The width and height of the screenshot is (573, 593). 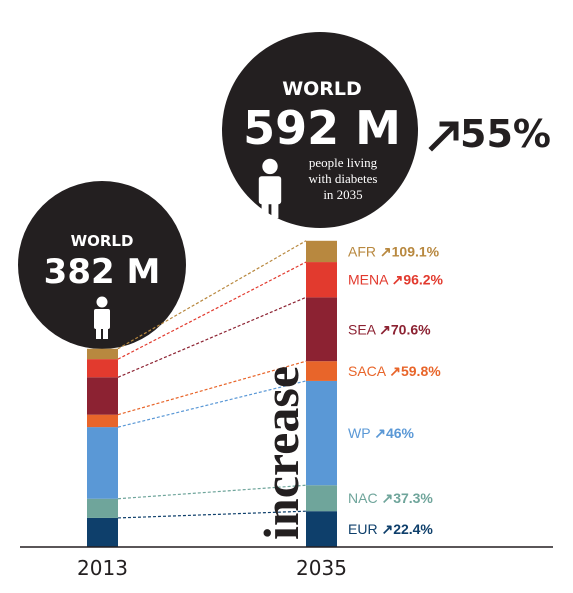 What do you see at coordinates (102, 463) in the screenshot?
I see `bar-segment-wp-2013` at bounding box center [102, 463].